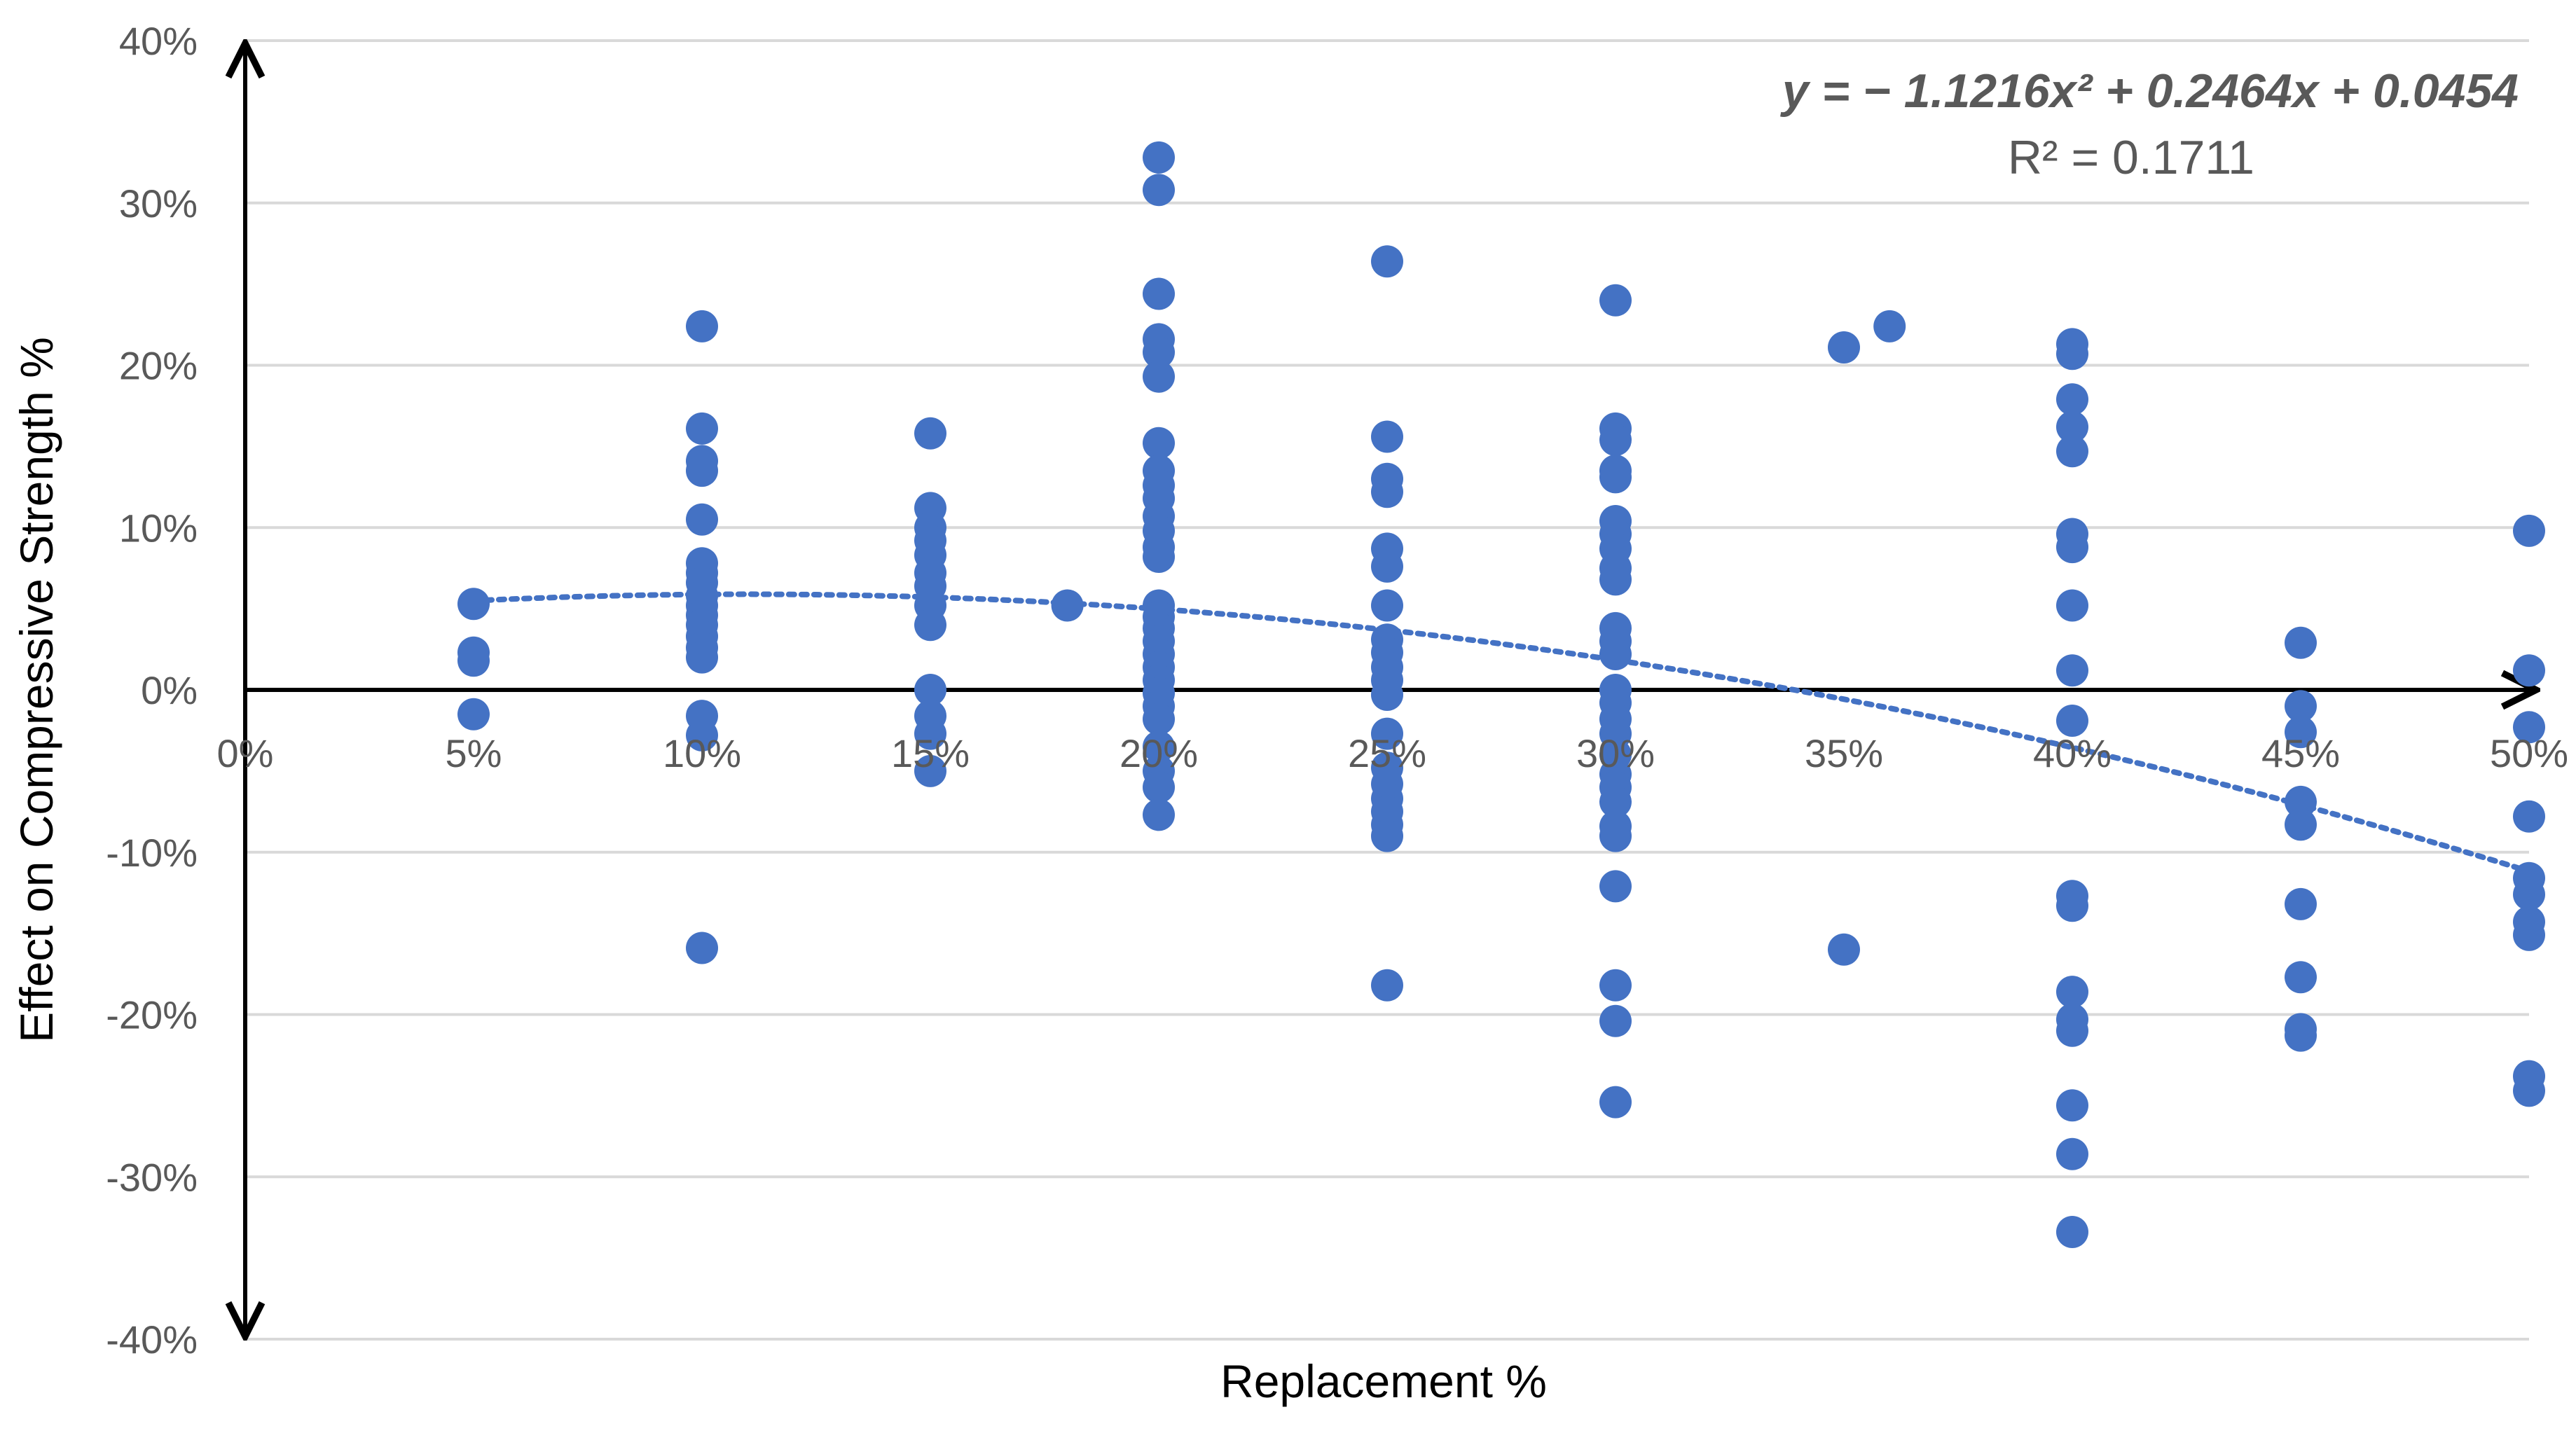 This screenshot has height=1433, width=2576. Describe the element at coordinates (2149, 91) in the screenshot. I see `trendline-equation: y = − 1.1216x² + 0.2464x + 0.0454` at that location.